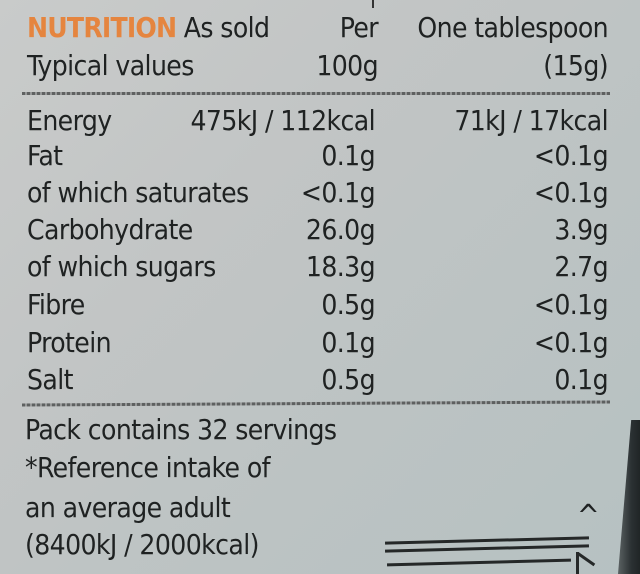 The height and width of the screenshot is (574, 640). What do you see at coordinates (148, 467) in the screenshot?
I see `reference-intake-line1: *Reference intake of` at bounding box center [148, 467].